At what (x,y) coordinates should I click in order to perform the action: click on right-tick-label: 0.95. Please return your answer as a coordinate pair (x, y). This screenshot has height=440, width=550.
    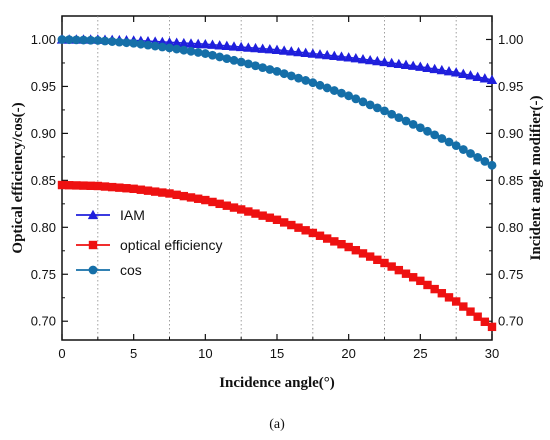
    Looking at the image, I should click on (510, 86).